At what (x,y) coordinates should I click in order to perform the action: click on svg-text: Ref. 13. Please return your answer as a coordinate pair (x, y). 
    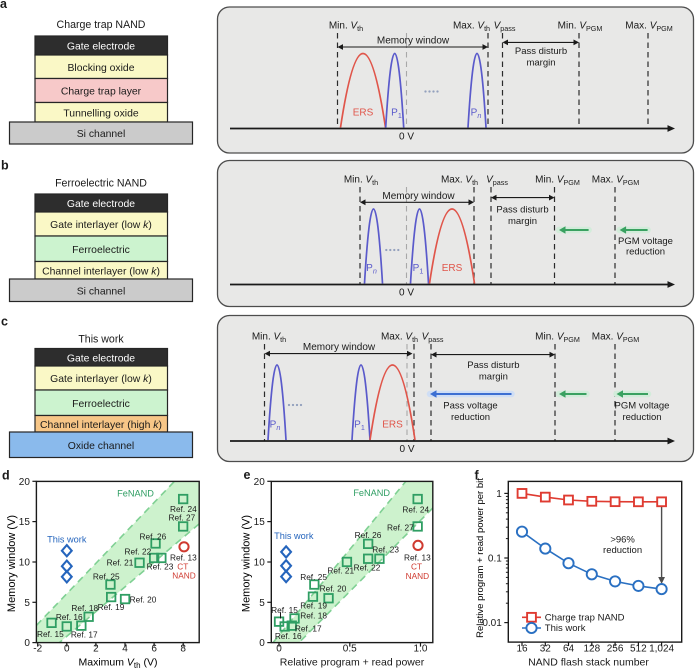
    Looking at the image, I should click on (183, 558).